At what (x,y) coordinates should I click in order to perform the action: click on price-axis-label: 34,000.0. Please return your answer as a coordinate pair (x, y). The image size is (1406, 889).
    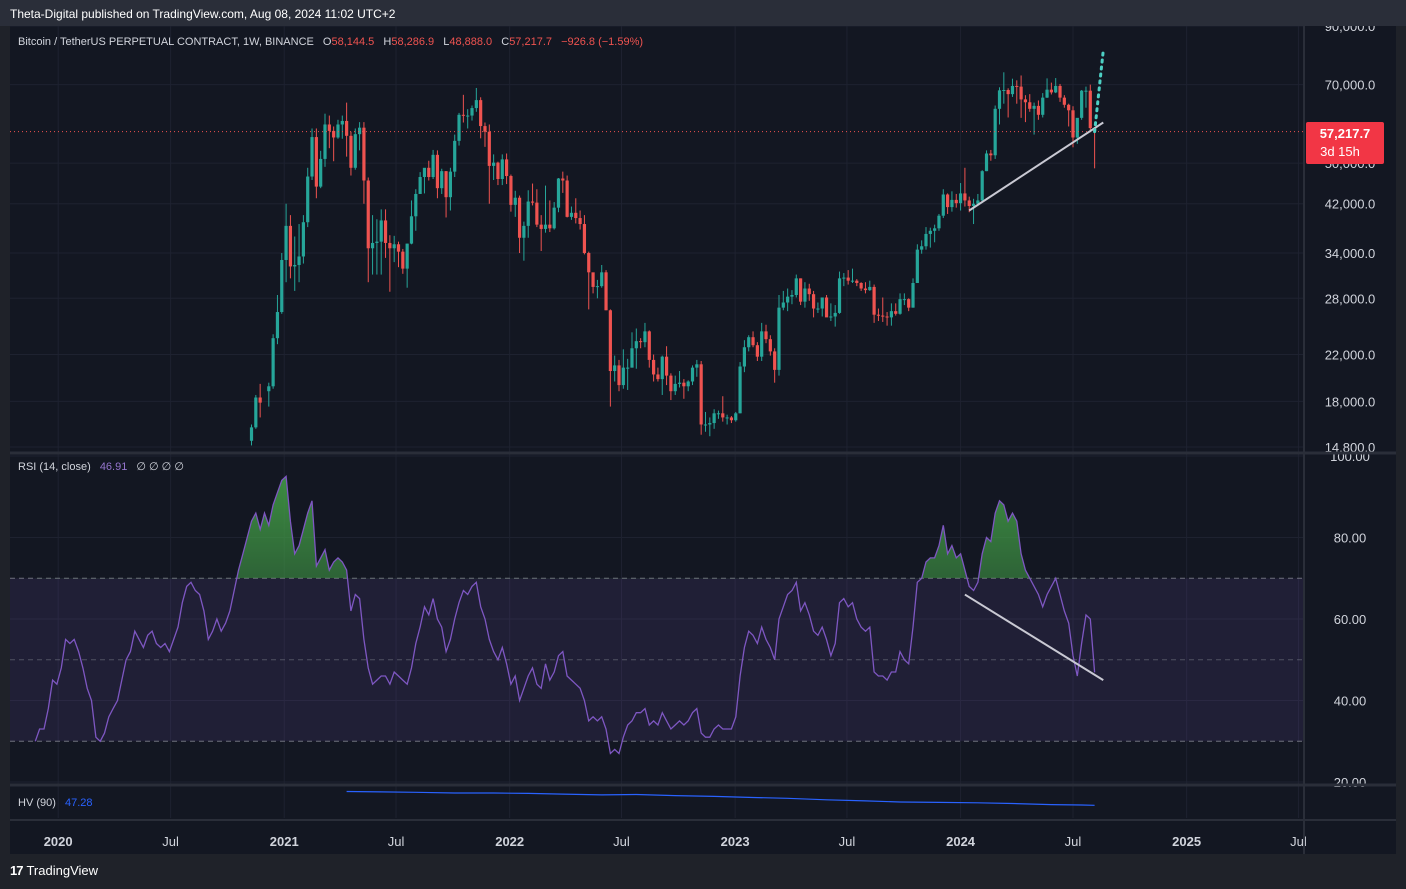
    Looking at the image, I should click on (1350, 253).